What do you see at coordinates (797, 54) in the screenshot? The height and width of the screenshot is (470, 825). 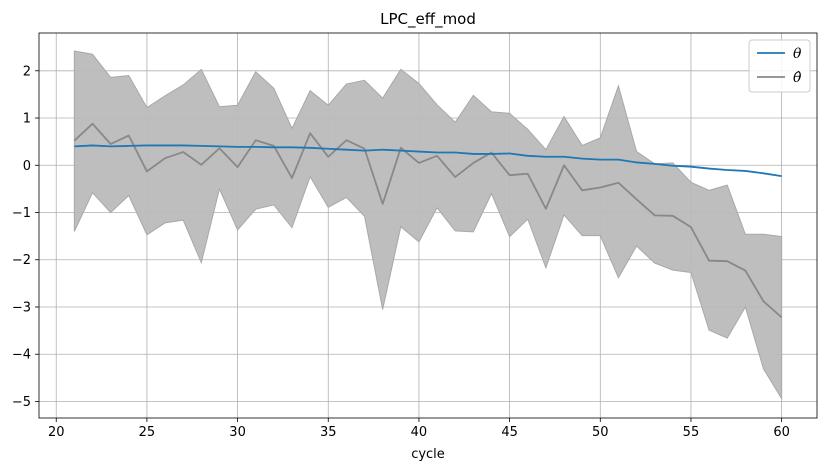 I see `legend-label: θ` at bounding box center [797, 54].